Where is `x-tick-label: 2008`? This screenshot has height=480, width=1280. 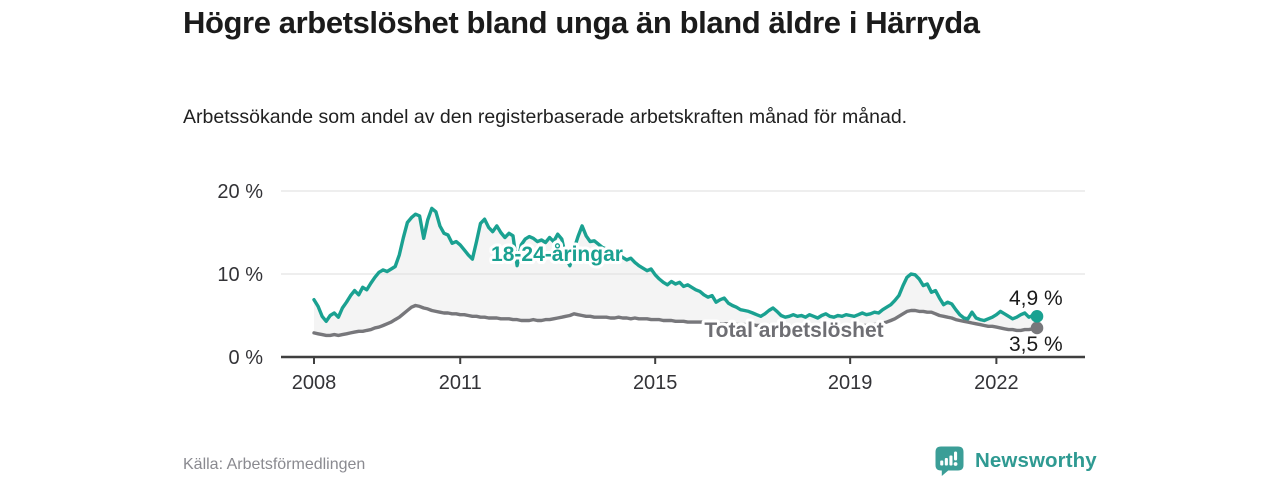
x-tick-label: 2008 is located at coordinates (314, 383).